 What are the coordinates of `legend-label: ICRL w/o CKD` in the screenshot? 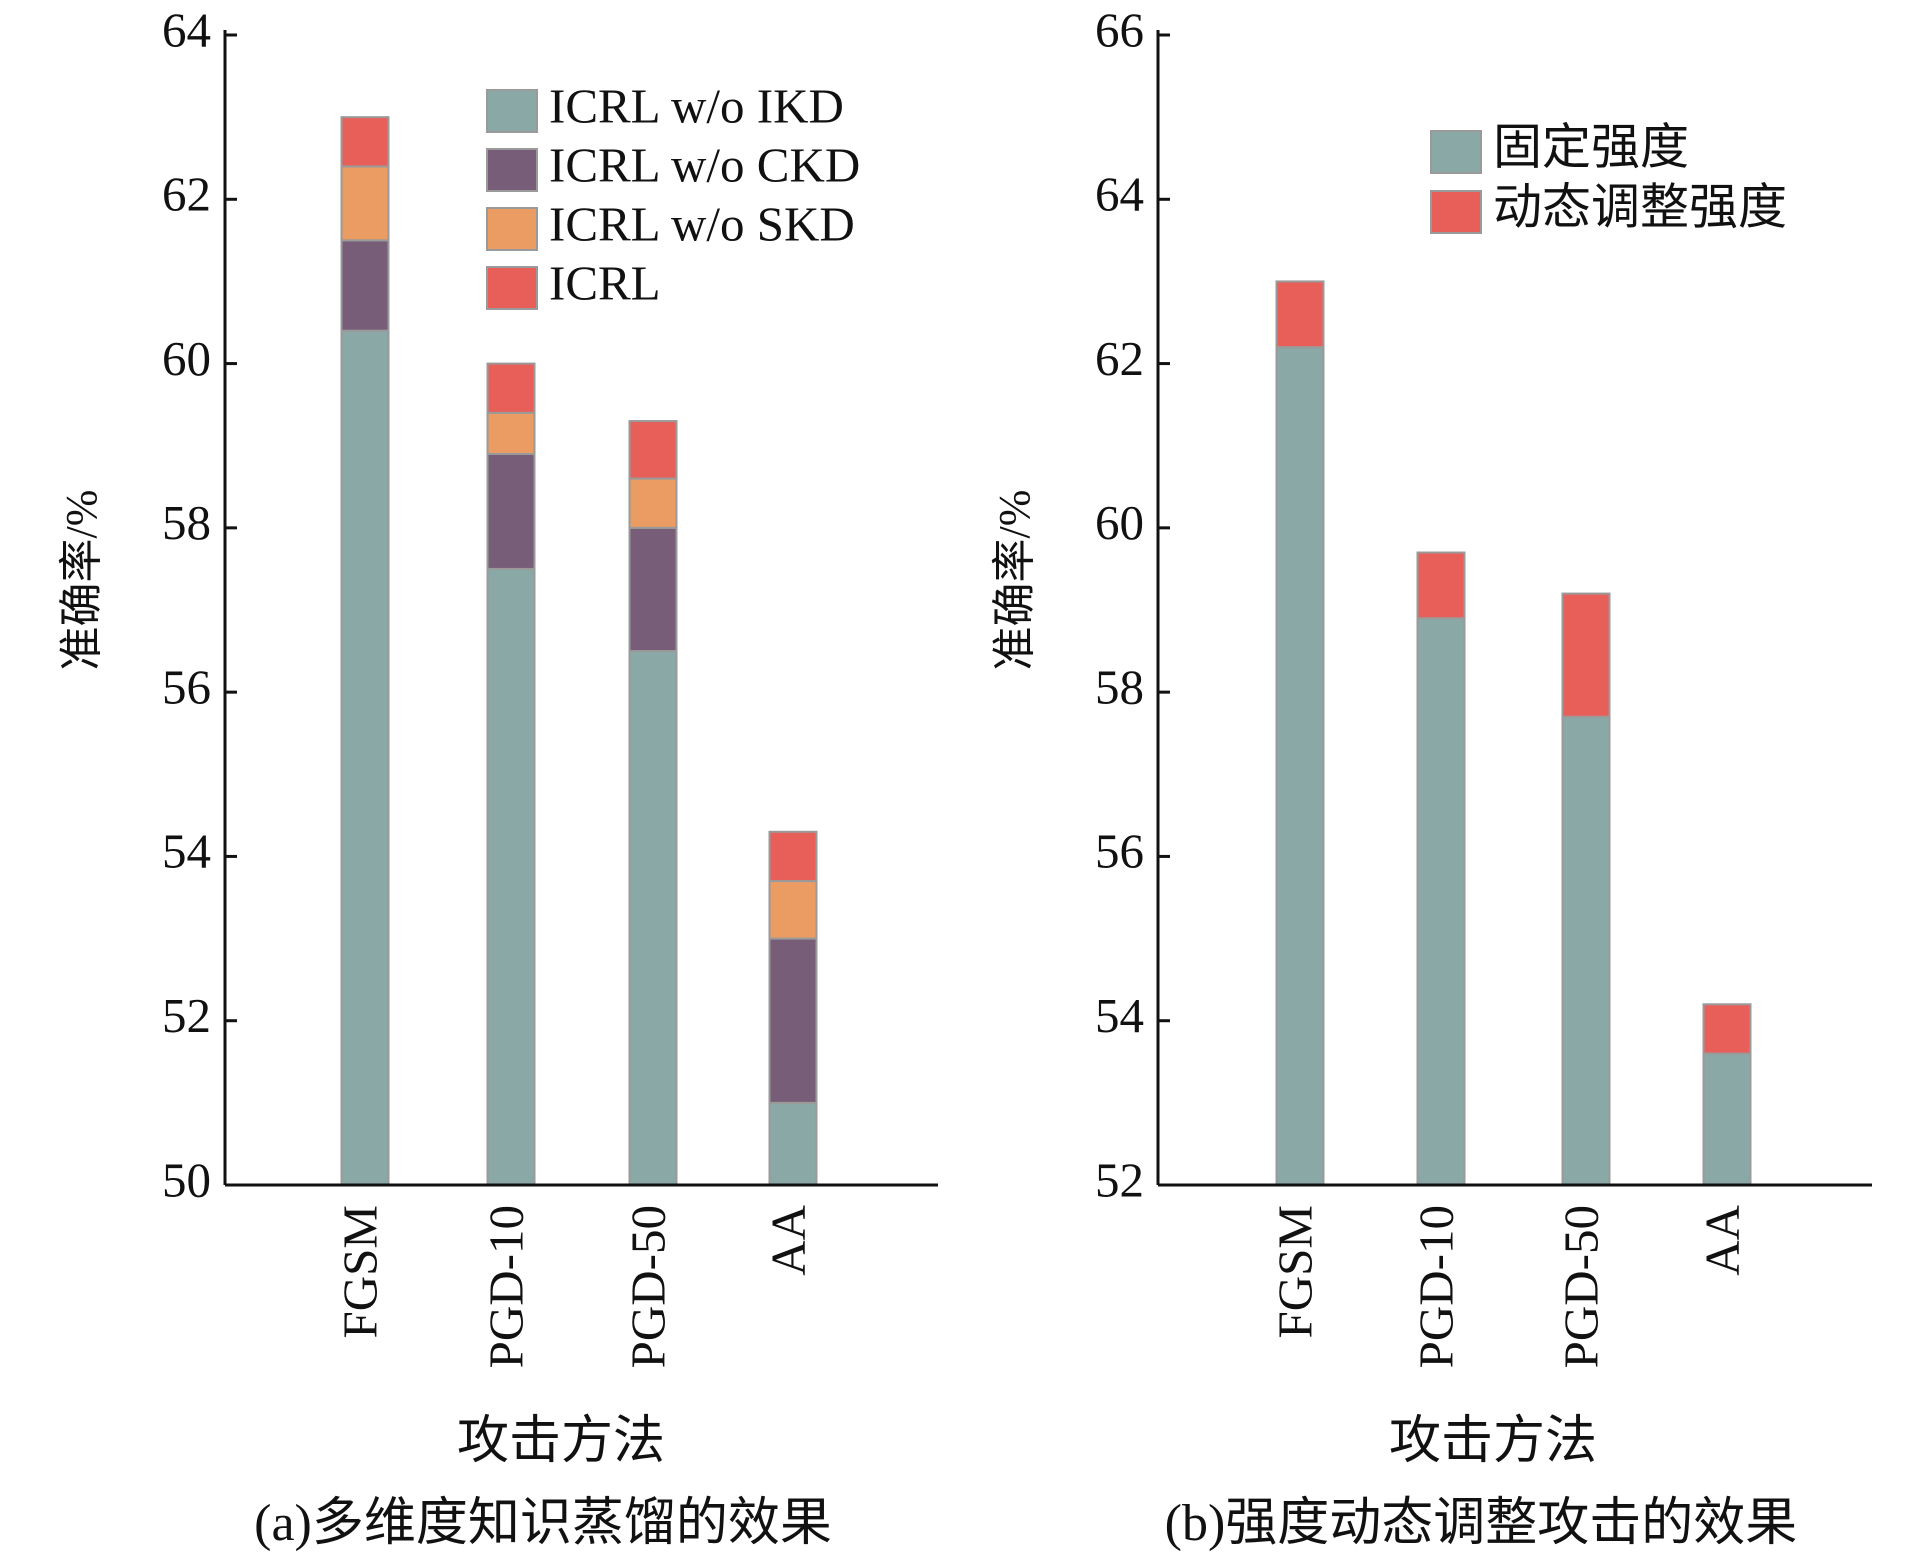 It's located at (704, 164).